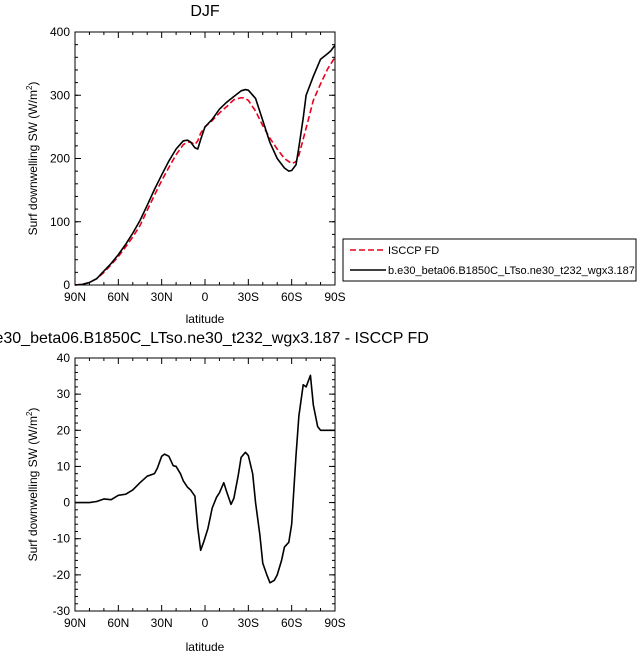 This screenshot has width=644, height=657. I want to click on top-chart-x-axis-label: latitude, so click(205, 319).